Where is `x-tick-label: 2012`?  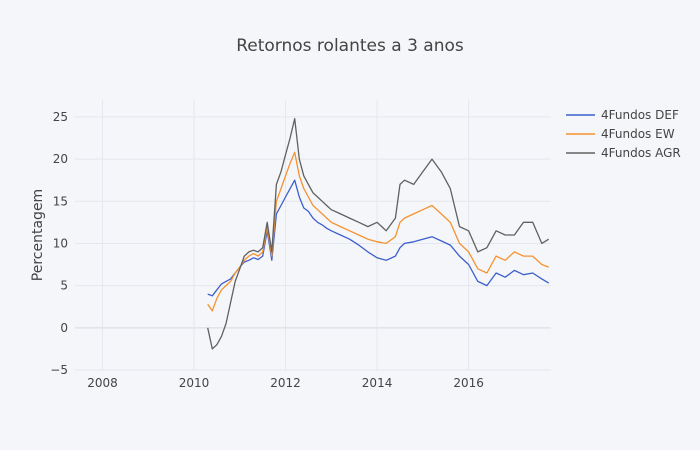
x-tick-label: 2012 is located at coordinates (285, 383).